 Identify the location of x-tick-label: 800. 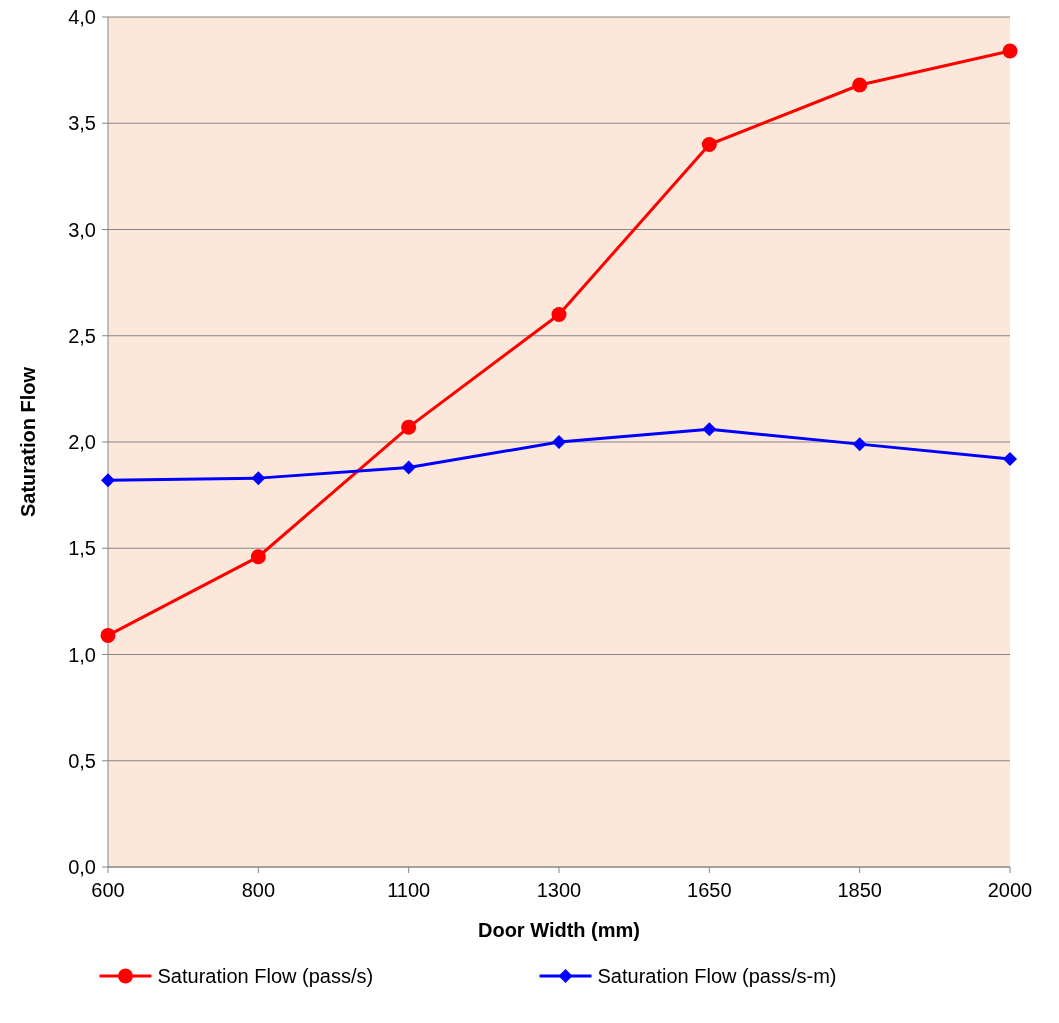
(258, 890).